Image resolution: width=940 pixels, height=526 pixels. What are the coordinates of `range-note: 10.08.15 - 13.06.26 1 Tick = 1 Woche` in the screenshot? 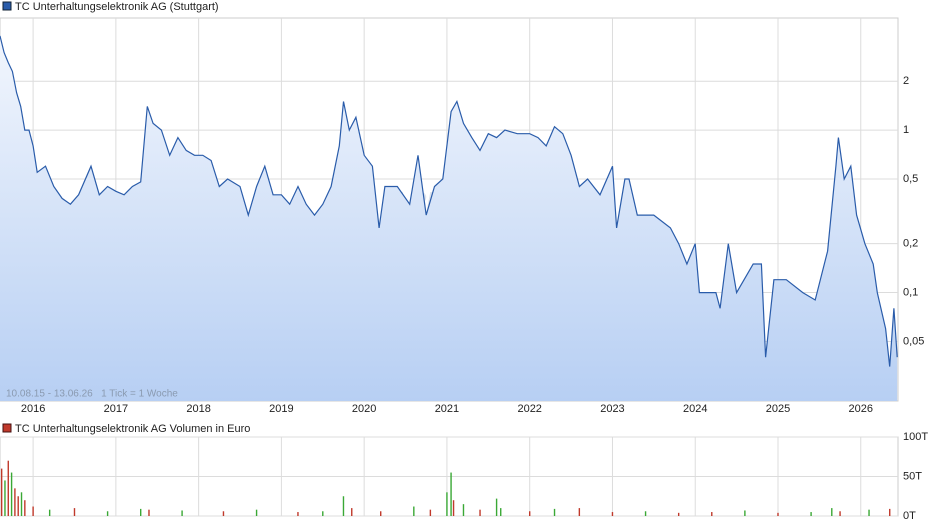 It's located at (92, 394).